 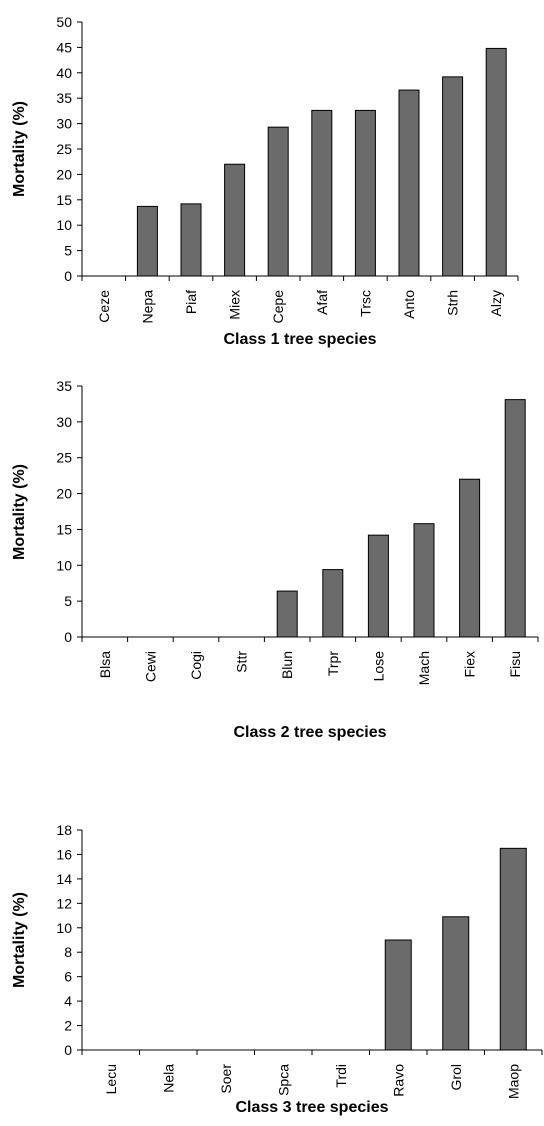 I want to click on category-label-trdi: Trdi, so click(x=341, y=1076).